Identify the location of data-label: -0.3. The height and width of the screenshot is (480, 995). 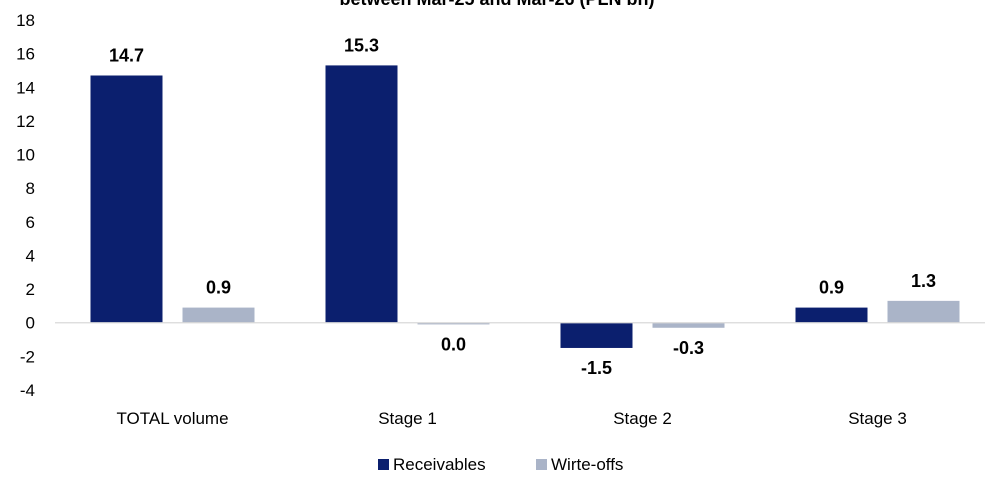
(688, 348).